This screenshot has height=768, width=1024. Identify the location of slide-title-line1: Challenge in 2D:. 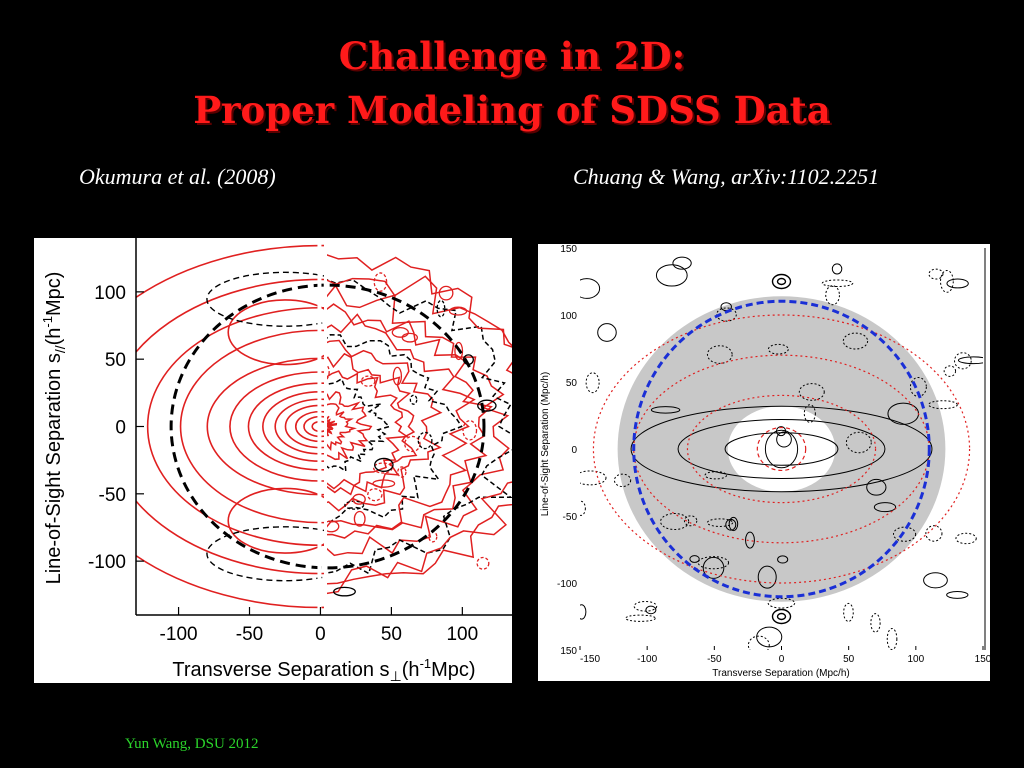
(512, 56).